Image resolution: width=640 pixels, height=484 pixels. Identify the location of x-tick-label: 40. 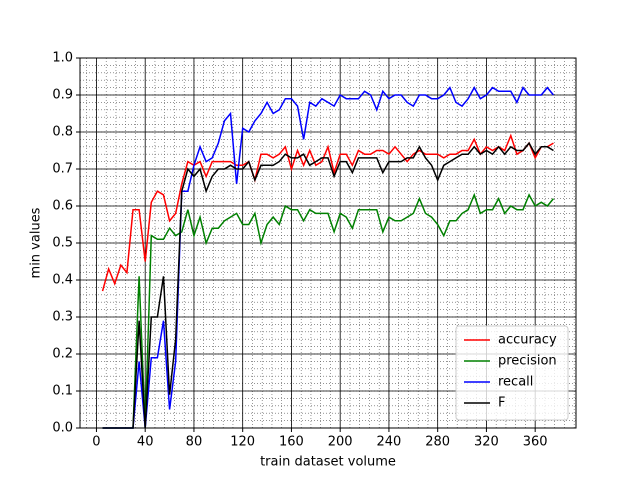
(145, 442).